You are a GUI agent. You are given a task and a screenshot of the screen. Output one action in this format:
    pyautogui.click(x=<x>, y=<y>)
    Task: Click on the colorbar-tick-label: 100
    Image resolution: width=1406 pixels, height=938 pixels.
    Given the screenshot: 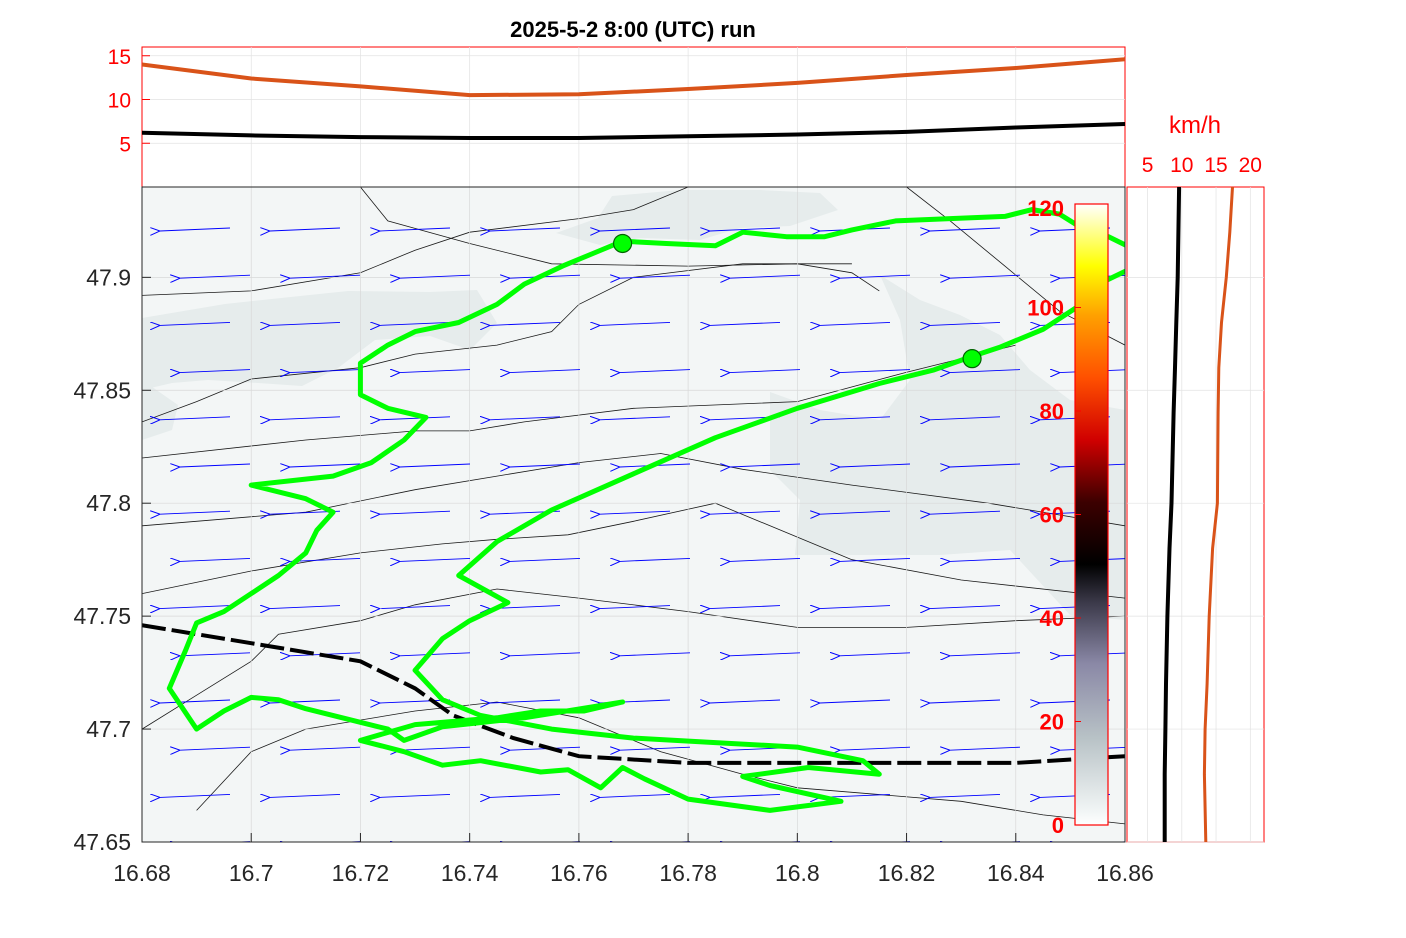 What is the action you would take?
    pyautogui.click(x=1045, y=308)
    